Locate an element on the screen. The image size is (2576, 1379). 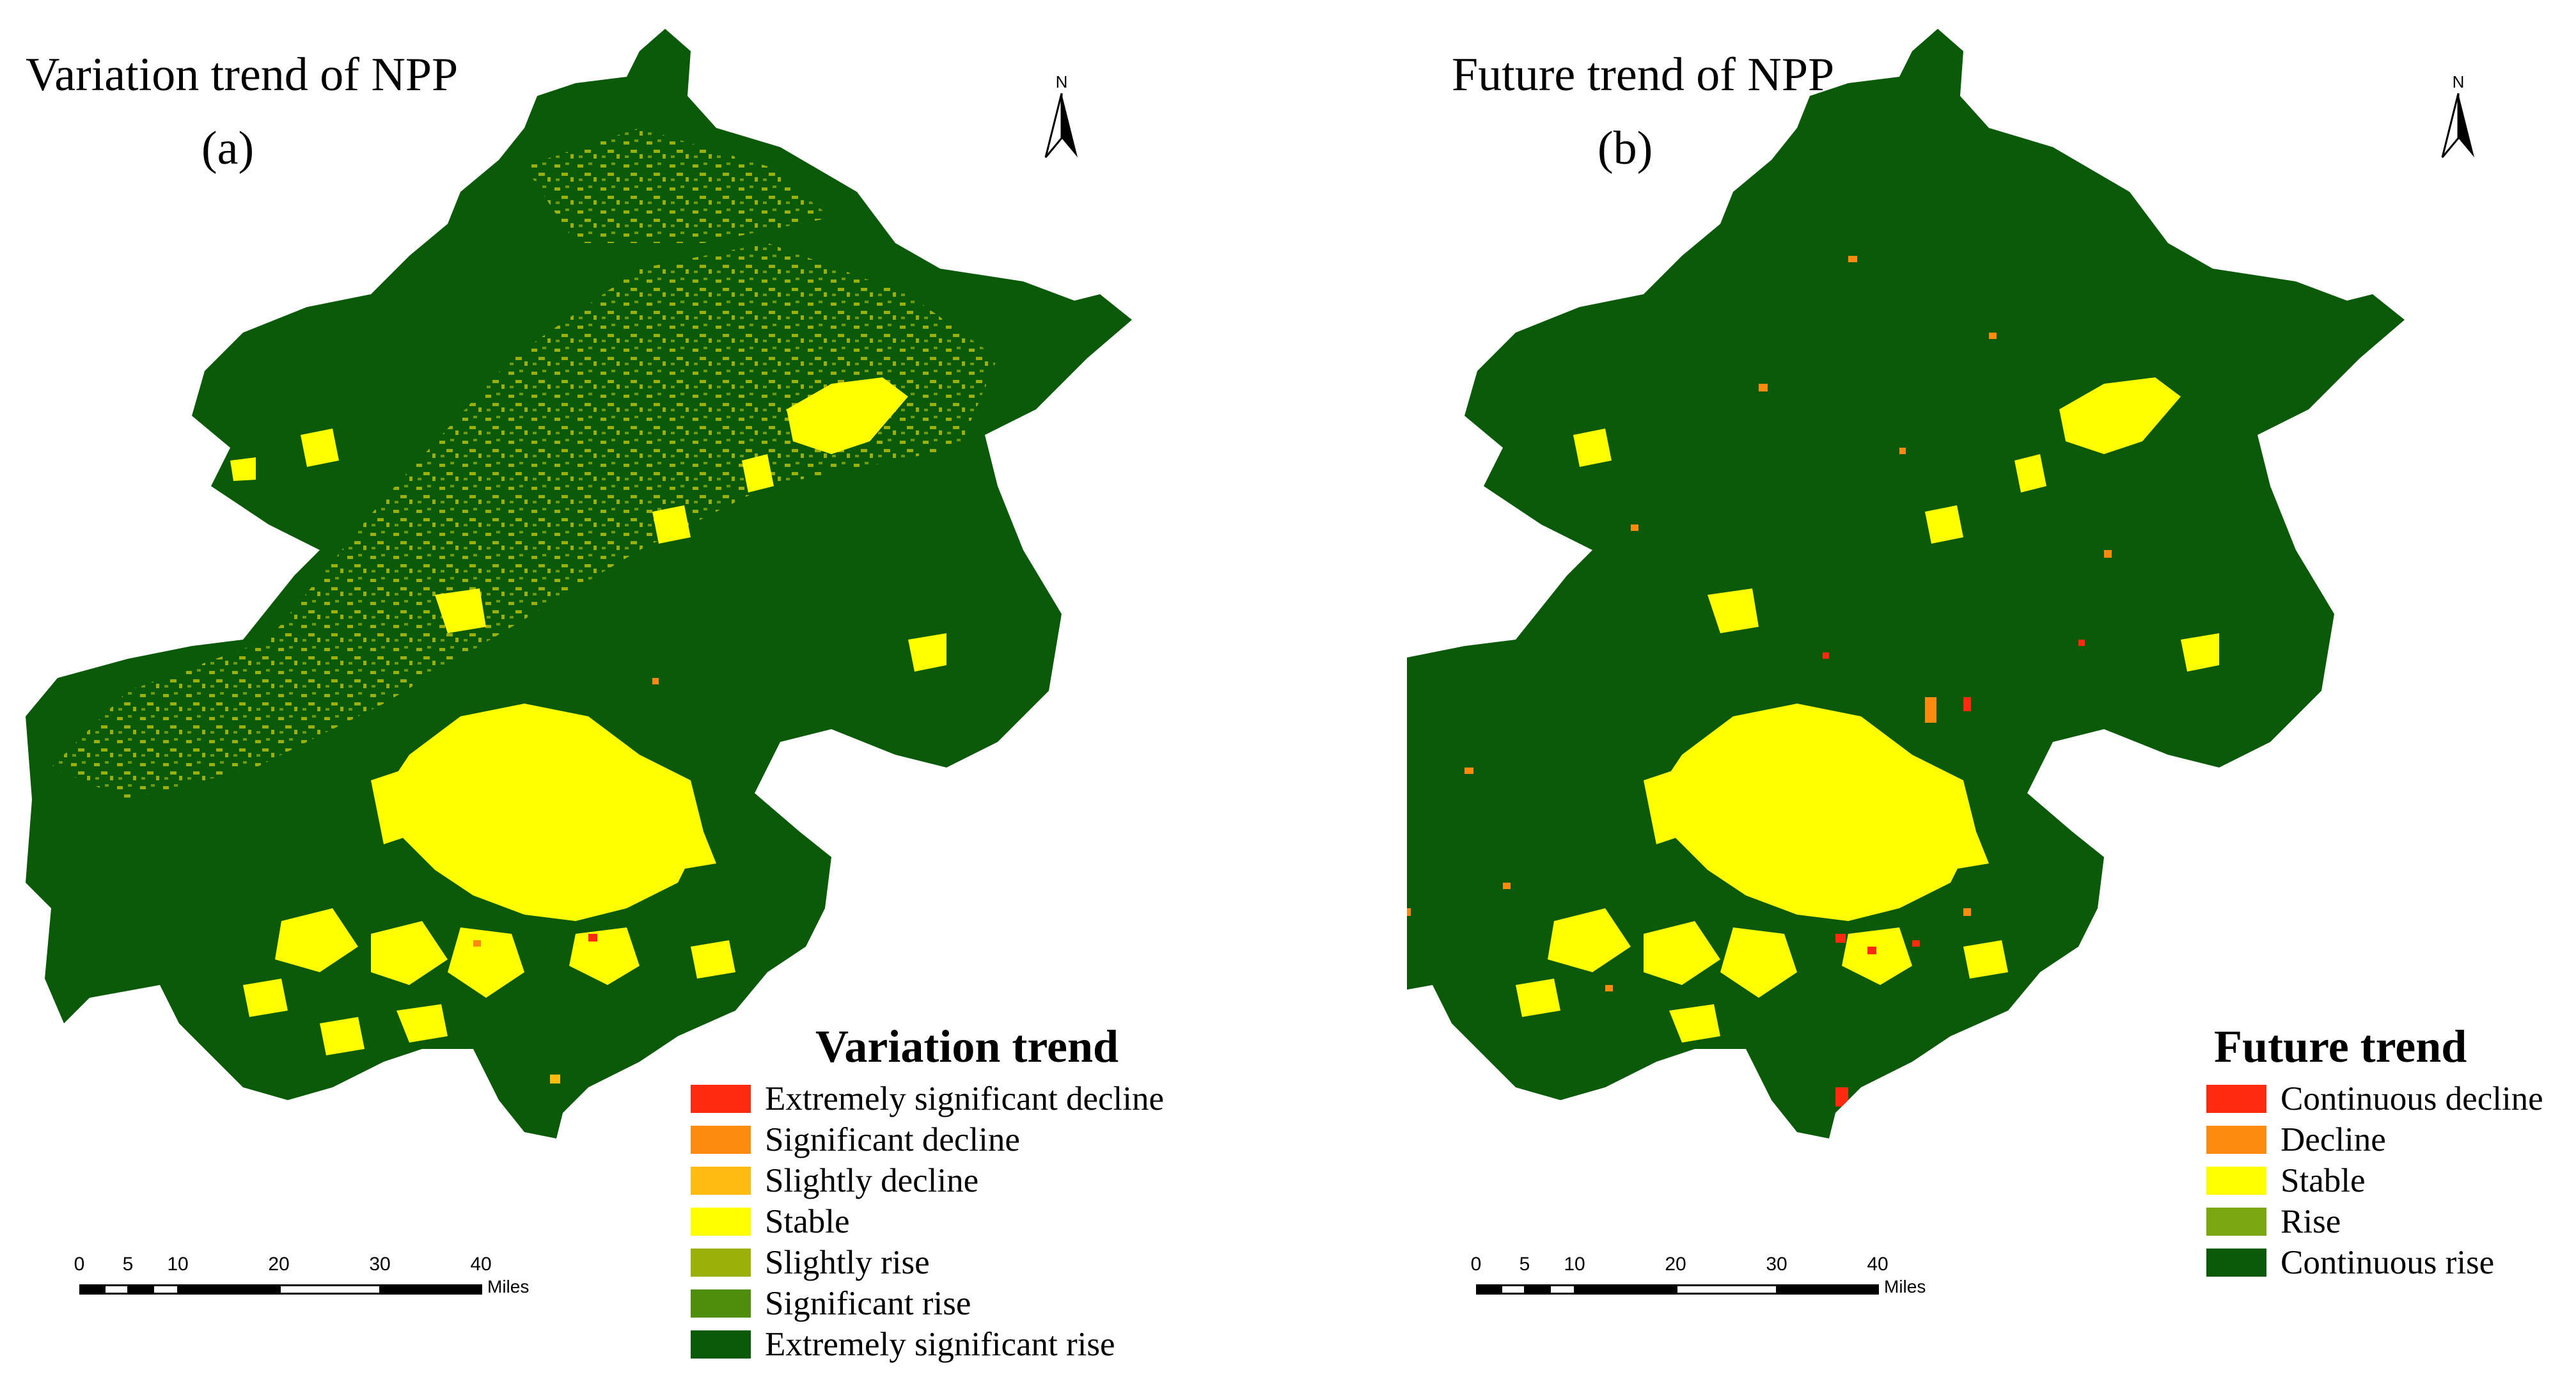
legend-label: Decline is located at coordinates (2333, 1139).